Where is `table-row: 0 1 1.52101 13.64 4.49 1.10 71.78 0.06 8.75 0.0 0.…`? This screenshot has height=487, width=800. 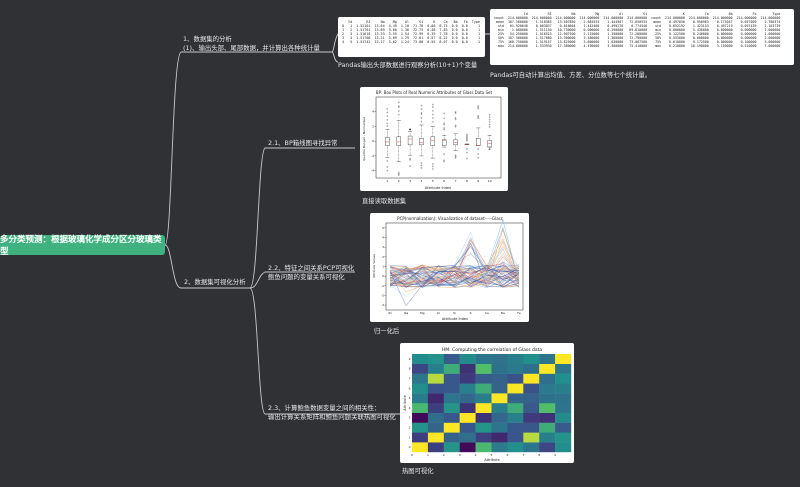 table-row: 0 1 1.52101 13.64 4.49 1.10 71.78 0.06 8.75 0.0 0.… is located at coordinates (411, 26).